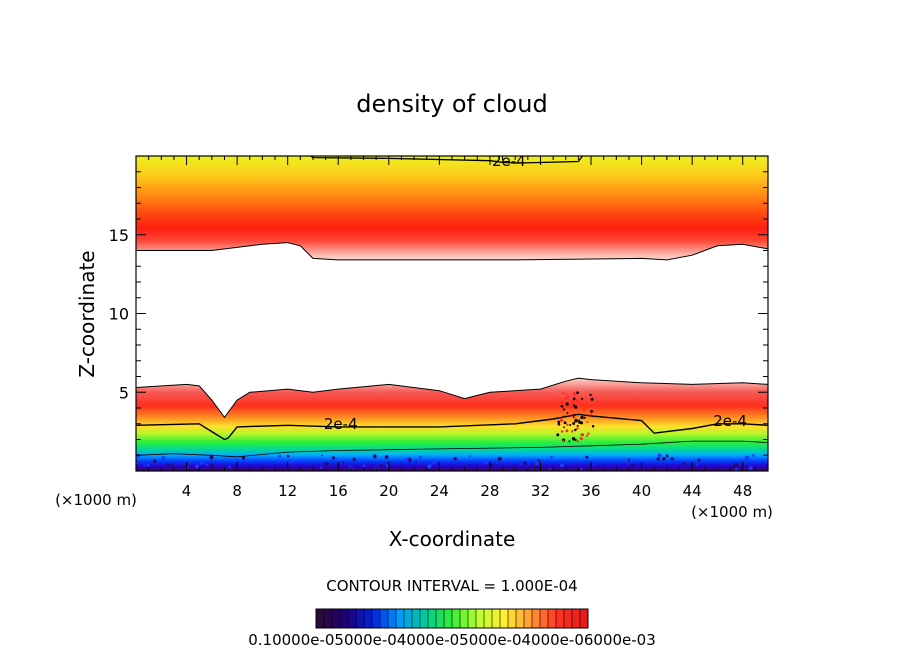 The height and width of the screenshot is (658, 904). I want to click on contour-interval-text: CONTOUR INTERVAL = 1.000E-04, so click(451, 586).